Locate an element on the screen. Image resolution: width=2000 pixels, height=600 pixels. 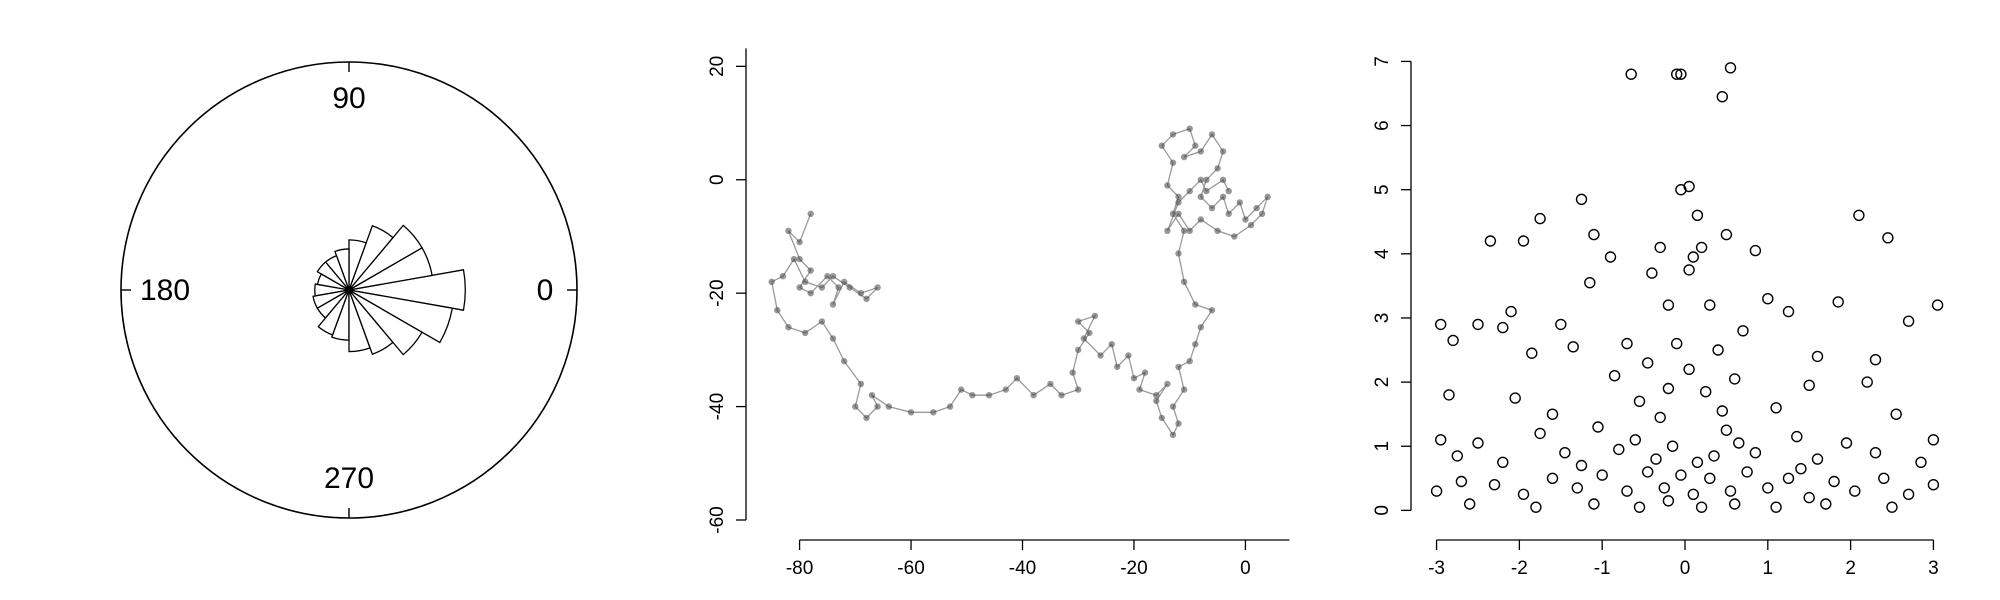
scatter-x-tick-label: -3 is located at coordinates (1436, 568).